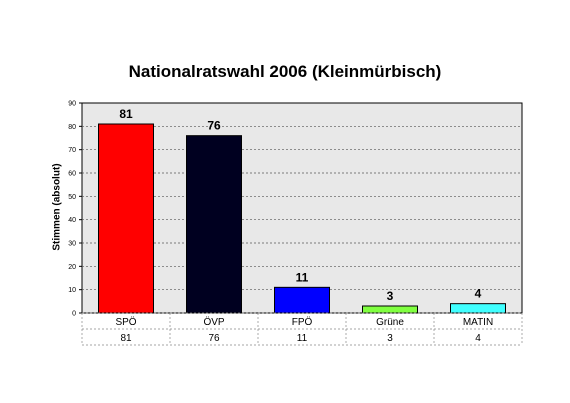  I want to click on x-tick-label: MATIN, so click(478, 322).